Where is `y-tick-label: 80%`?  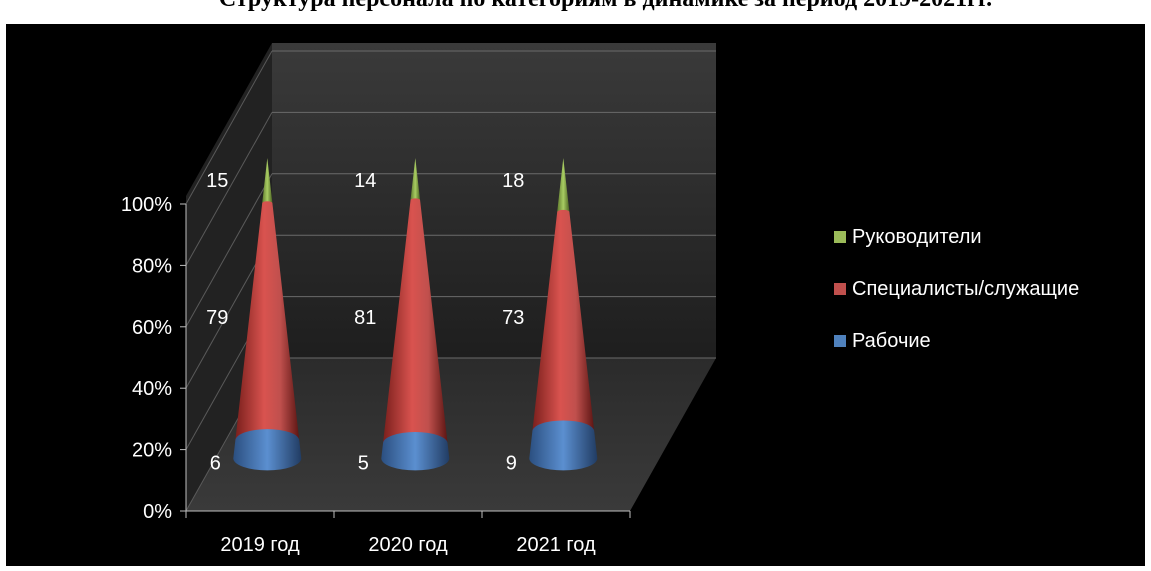 y-tick-label: 80% is located at coordinates (152, 266).